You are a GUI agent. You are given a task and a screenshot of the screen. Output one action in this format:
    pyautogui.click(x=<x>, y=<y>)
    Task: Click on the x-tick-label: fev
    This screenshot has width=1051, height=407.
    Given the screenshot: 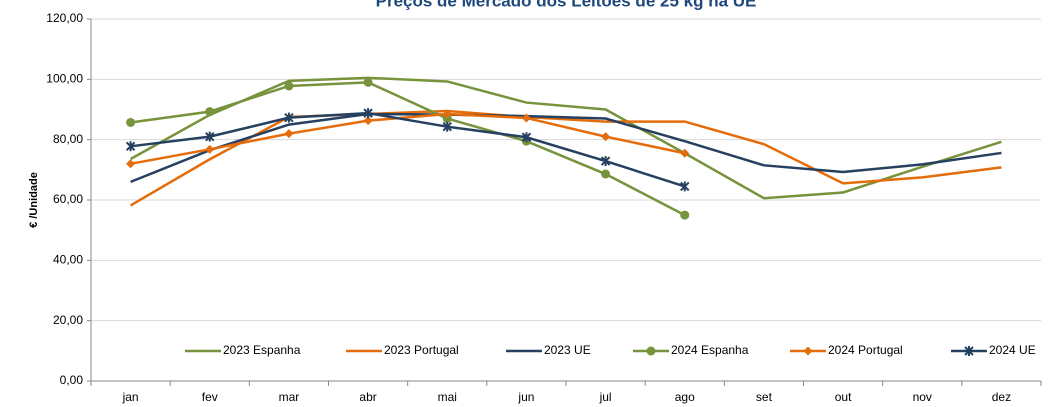 What is the action you would take?
    pyautogui.click(x=210, y=397)
    